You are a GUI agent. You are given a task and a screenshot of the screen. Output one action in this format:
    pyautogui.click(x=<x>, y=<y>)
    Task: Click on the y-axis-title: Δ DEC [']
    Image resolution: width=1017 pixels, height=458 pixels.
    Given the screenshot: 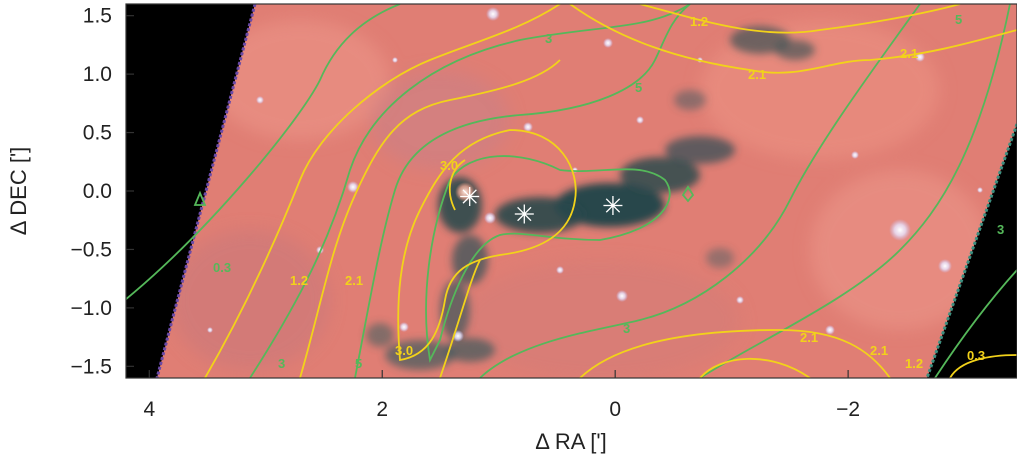 What is the action you would take?
    pyautogui.click(x=18, y=191)
    